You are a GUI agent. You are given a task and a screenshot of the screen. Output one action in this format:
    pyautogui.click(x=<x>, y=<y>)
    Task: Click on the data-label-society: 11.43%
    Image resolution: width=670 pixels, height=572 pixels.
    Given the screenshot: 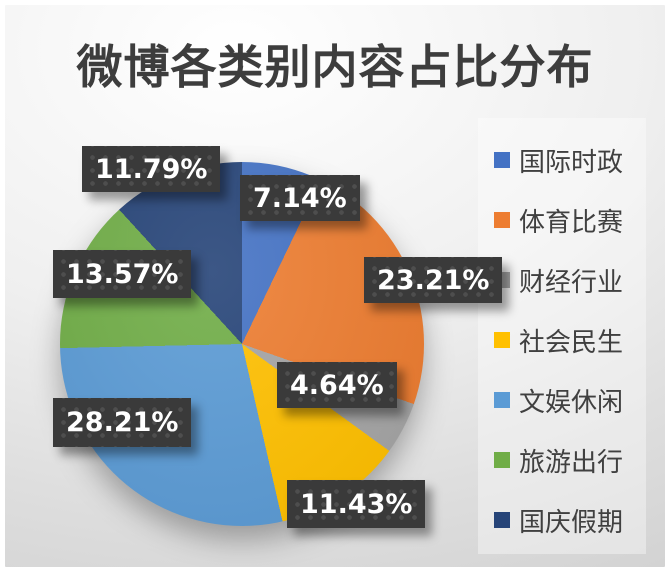 What is the action you would take?
    pyautogui.click(x=356, y=504)
    